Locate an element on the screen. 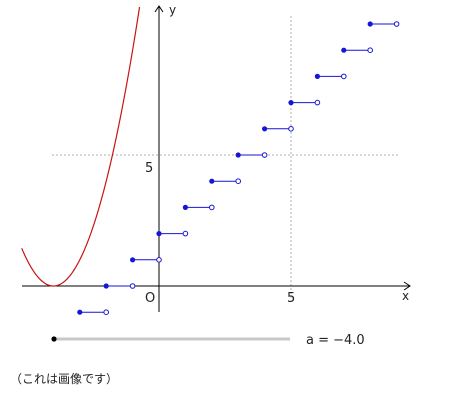 The image size is (450, 400). x-axis-label: x is located at coordinates (405, 296).